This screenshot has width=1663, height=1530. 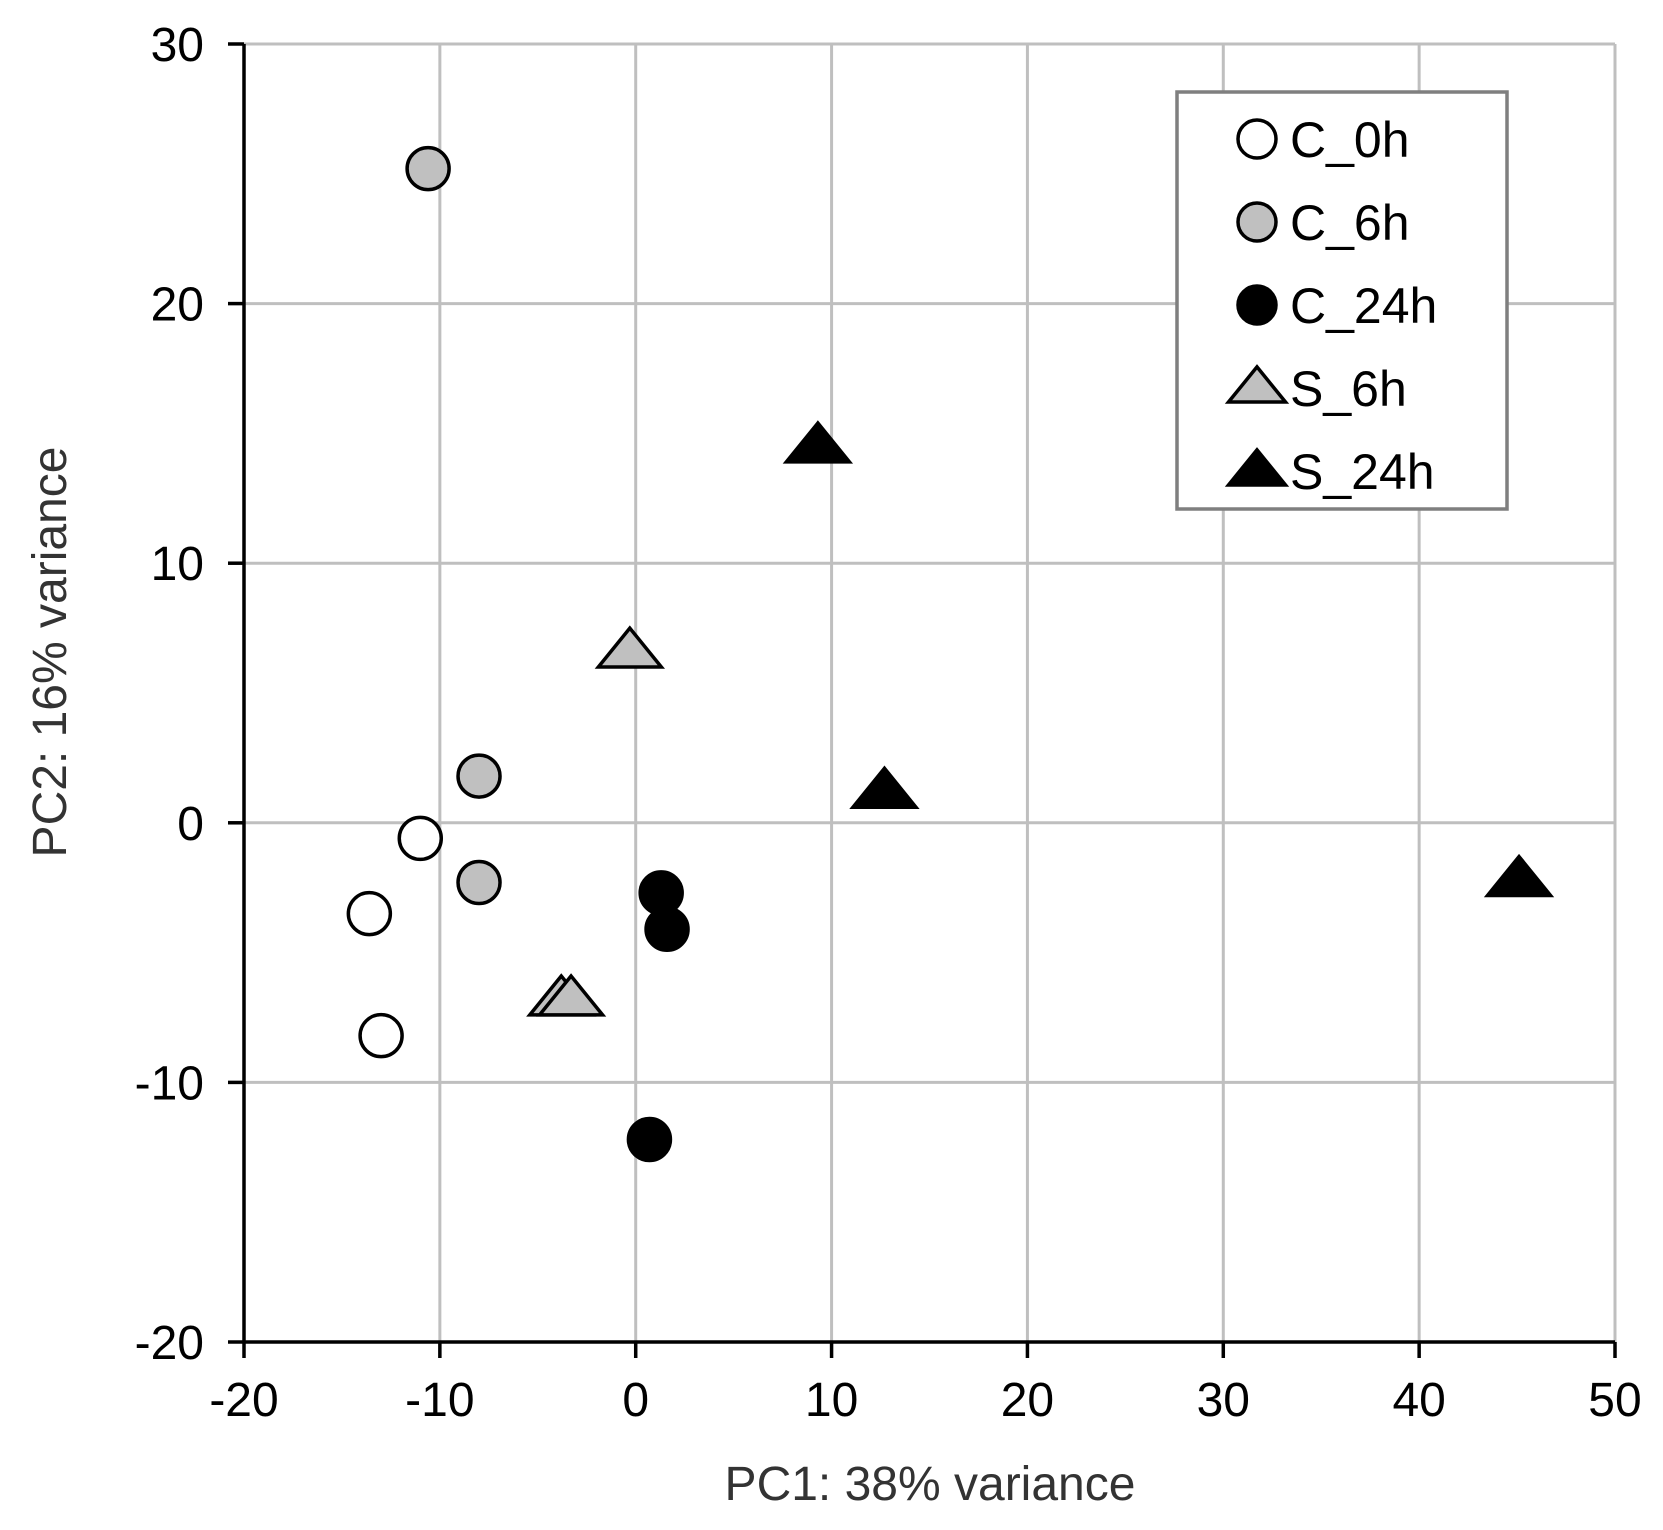 I want to click on x-tick-label: 10, so click(x=831, y=1400).